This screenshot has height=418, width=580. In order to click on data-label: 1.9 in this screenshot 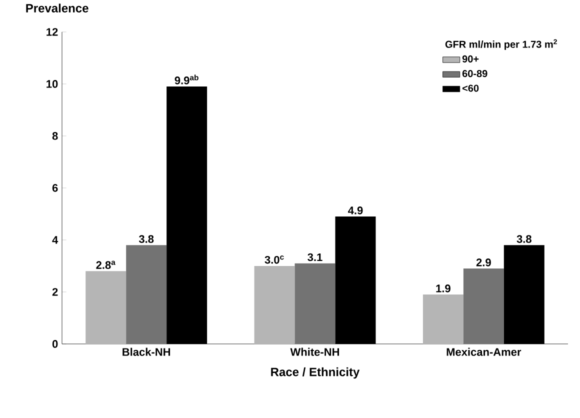, I will do `click(443, 288)`.